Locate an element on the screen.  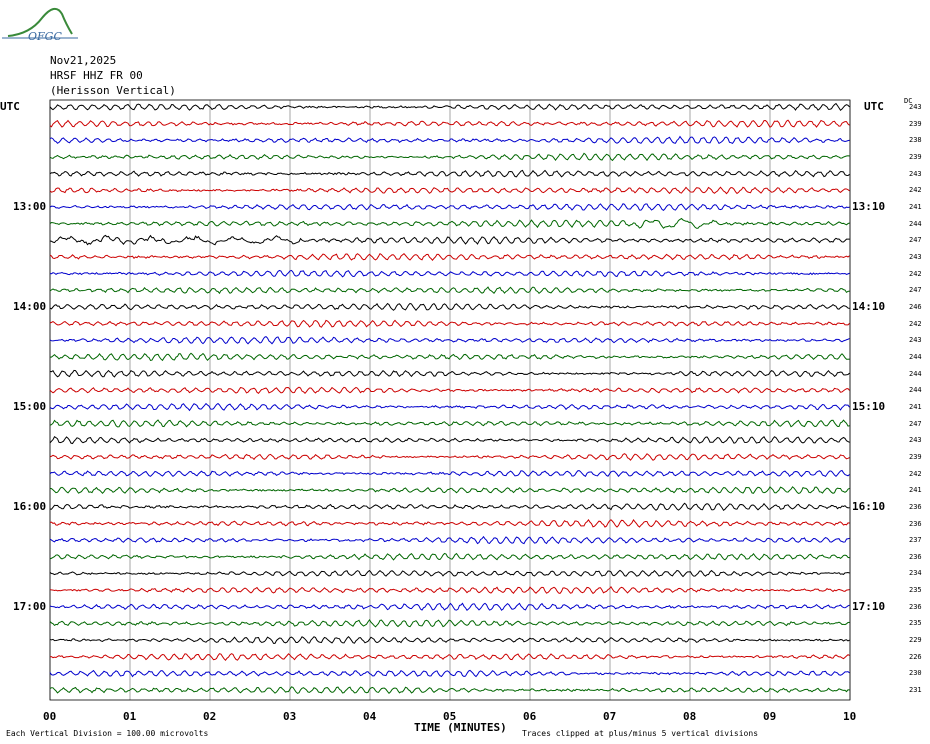
right-time-label: 17:10 is located at coordinates (869, 606).